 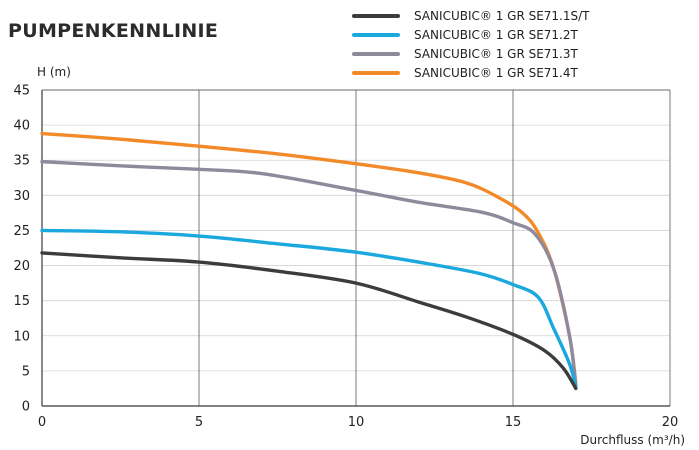 I want to click on legend-item: SANICUBIC® 1 GR SE71.2T, so click(x=522, y=34).